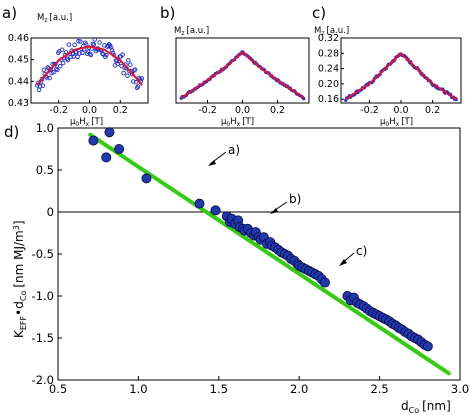 The width and height of the screenshot is (474, 415). I want to click on c-xtick-label: 0.2, so click(432, 110).